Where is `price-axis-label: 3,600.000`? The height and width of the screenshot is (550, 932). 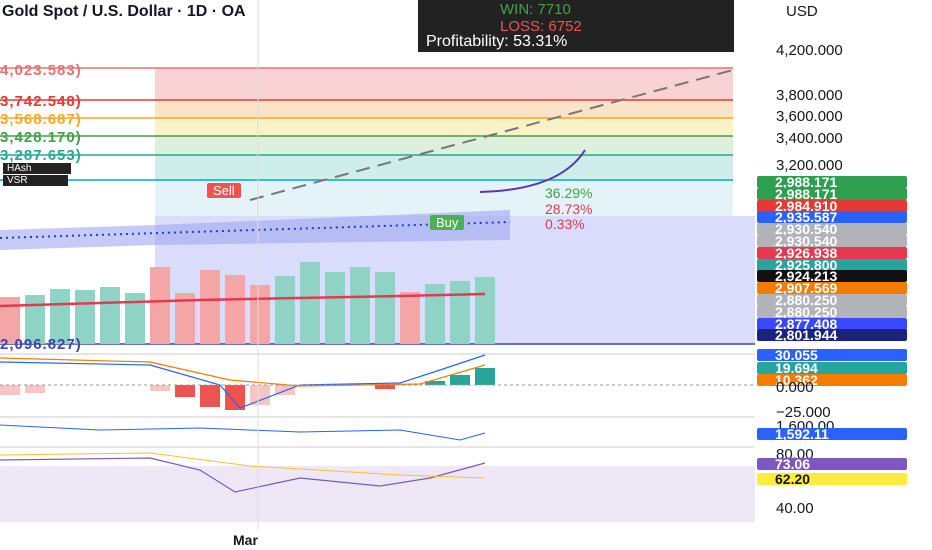 price-axis-label: 3,600.000 is located at coordinates (809, 116).